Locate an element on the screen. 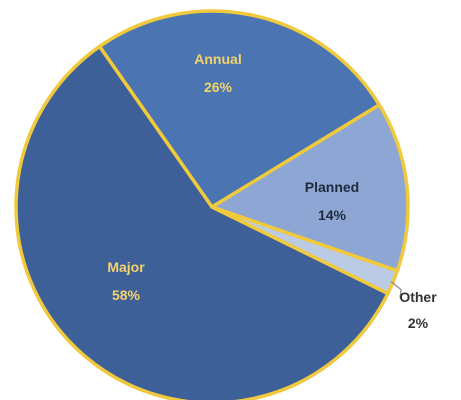 The width and height of the screenshot is (461, 400). slice-label-other: Other is located at coordinates (418, 297).